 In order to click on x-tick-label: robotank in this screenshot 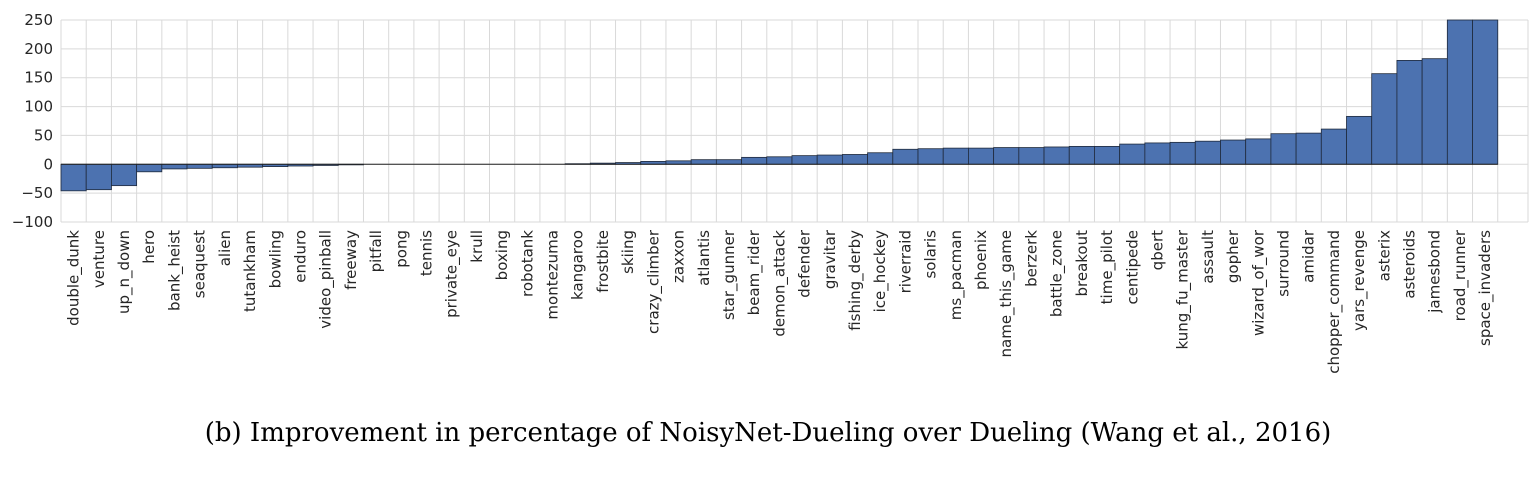, I will do `click(527, 263)`.